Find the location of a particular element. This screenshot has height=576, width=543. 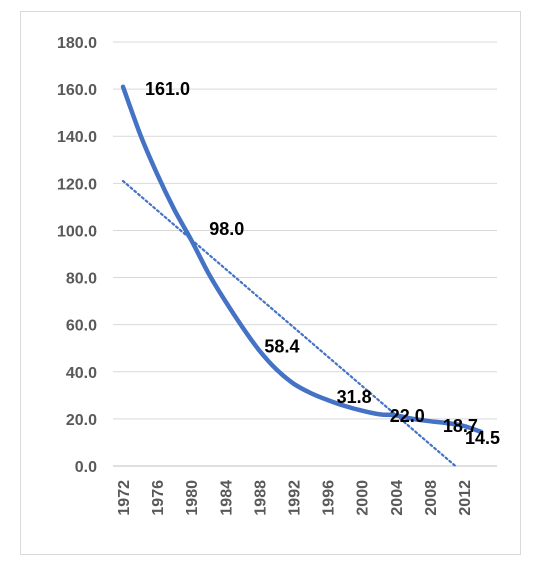

x-tick-label: 1976 is located at coordinates (158, 498).